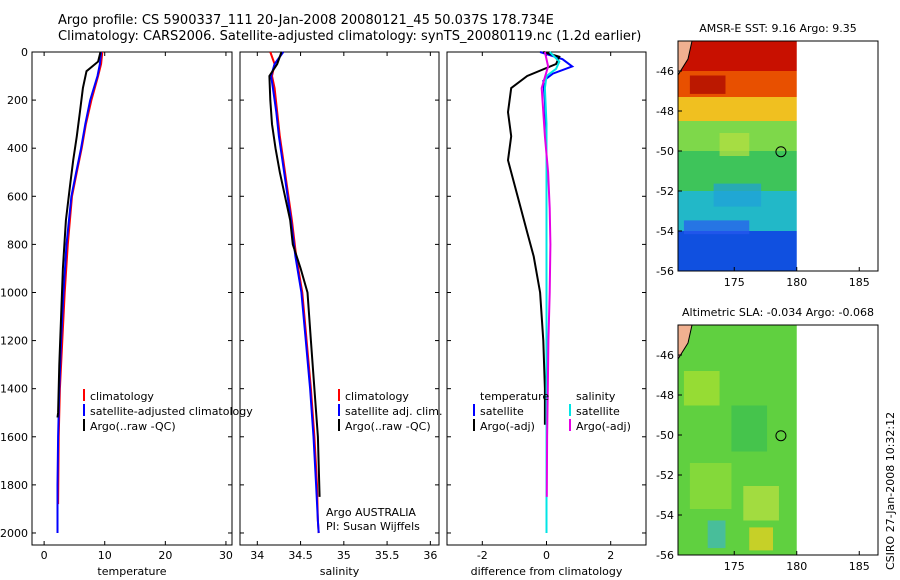  What do you see at coordinates (665, 111) in the screenshot?
I see `map-y-tick-label-sst: -48` at bounding box center [665, 111].